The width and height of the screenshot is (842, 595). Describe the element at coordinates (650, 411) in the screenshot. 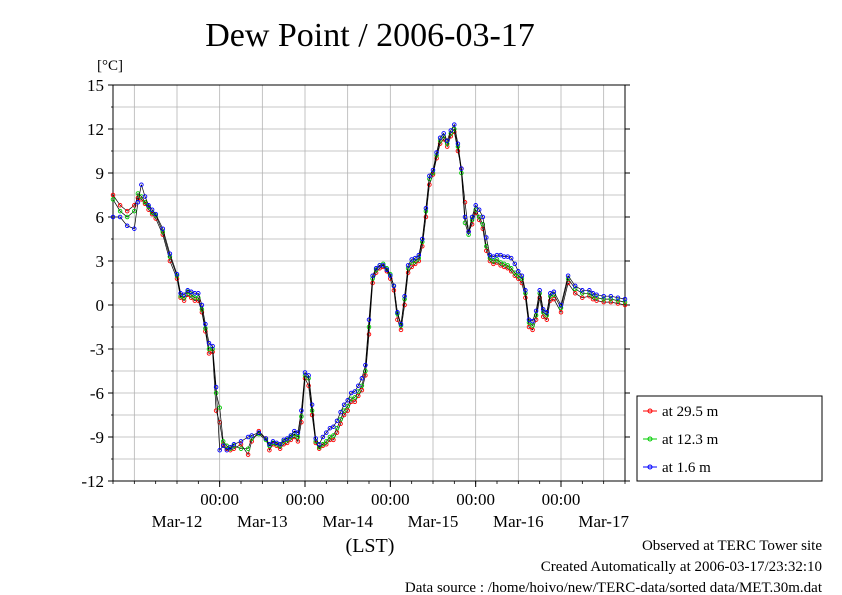

I see `legend-swatch-marker` at that location.